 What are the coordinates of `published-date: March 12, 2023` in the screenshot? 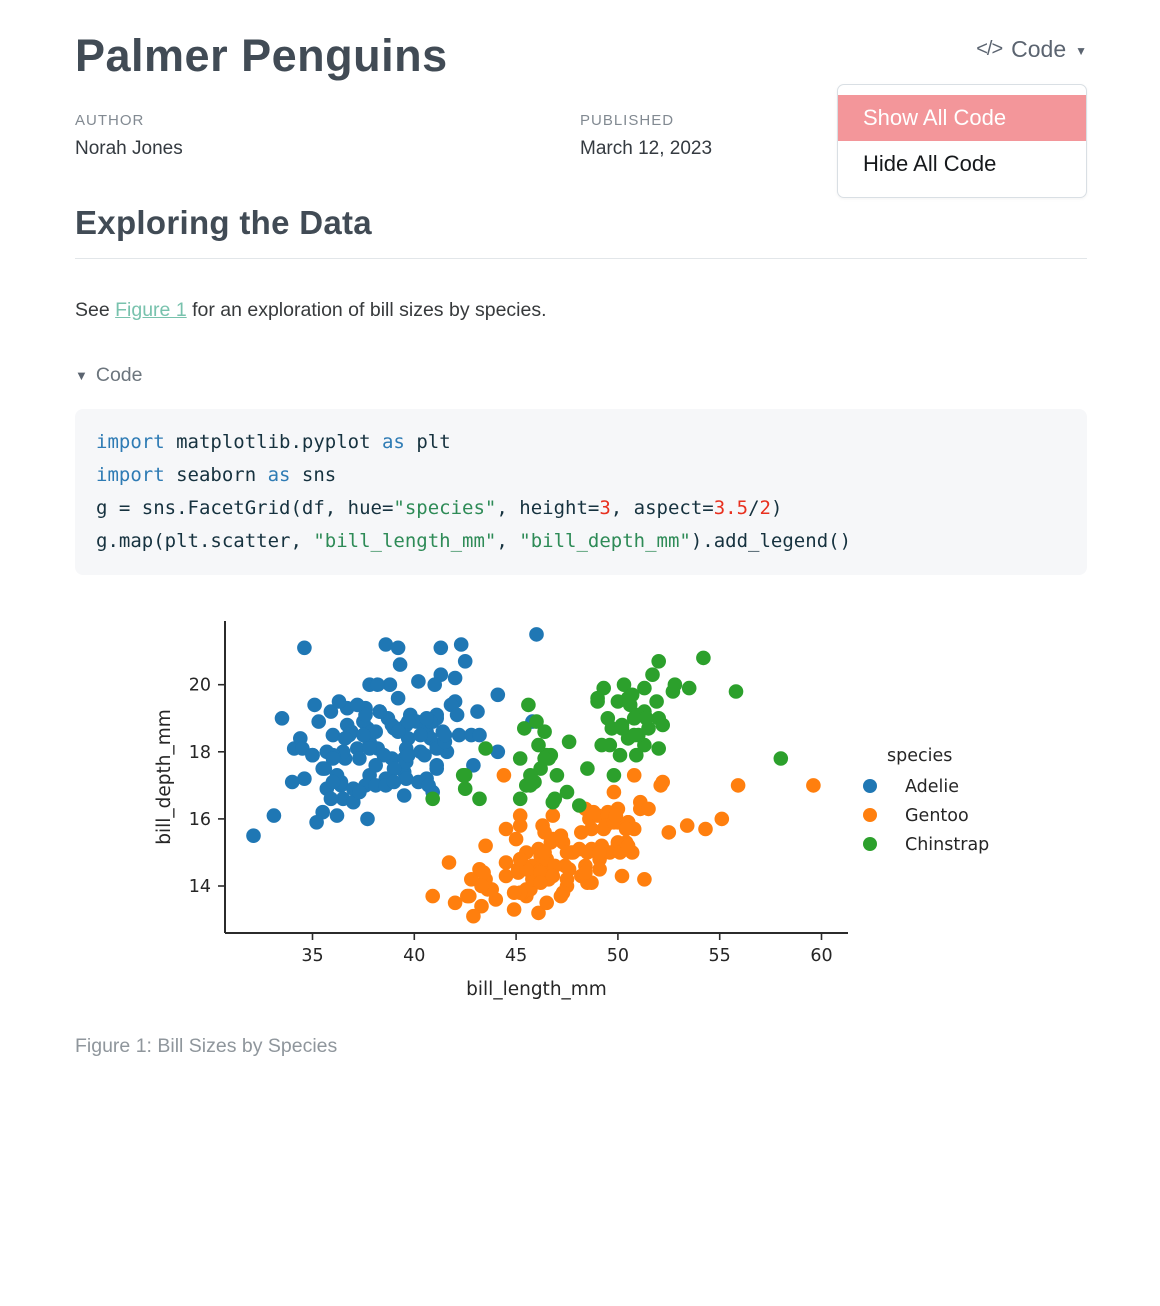 It's located at (646, 148).